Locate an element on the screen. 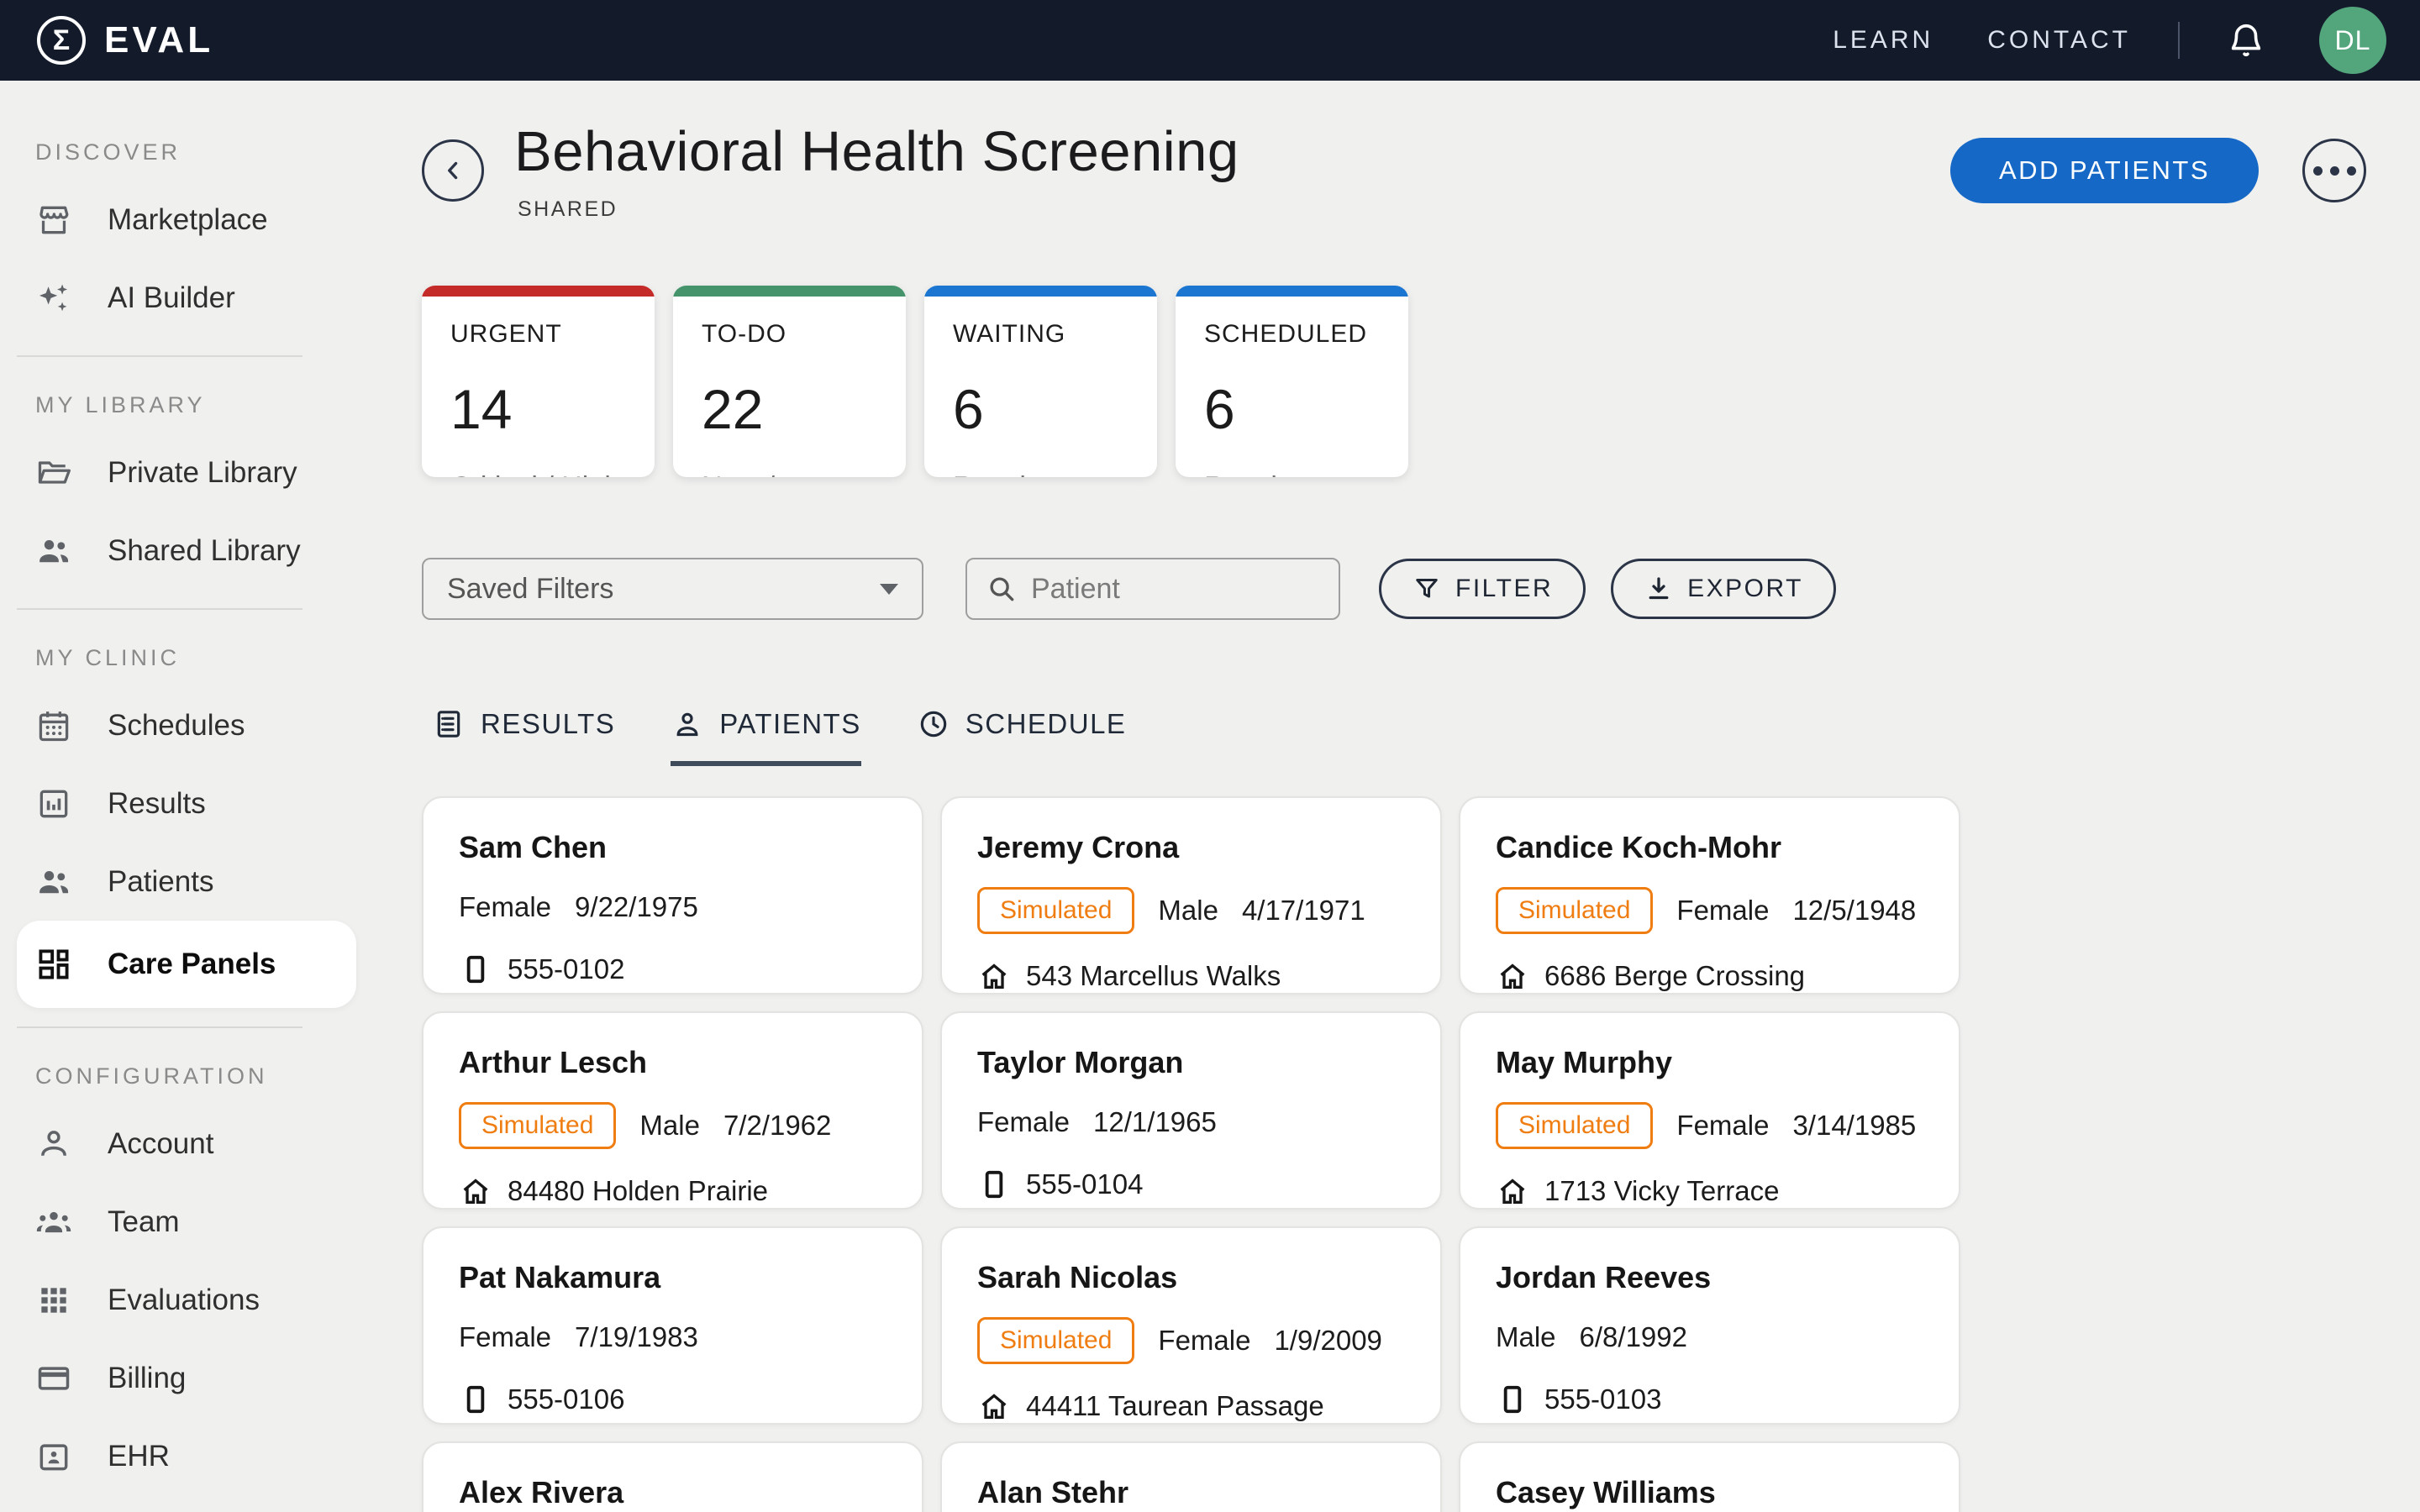 The width and height of the screenshot is (2420, 1512). sidebar-item-ai-builder: AI Builder is located at coordinates (178, 298).